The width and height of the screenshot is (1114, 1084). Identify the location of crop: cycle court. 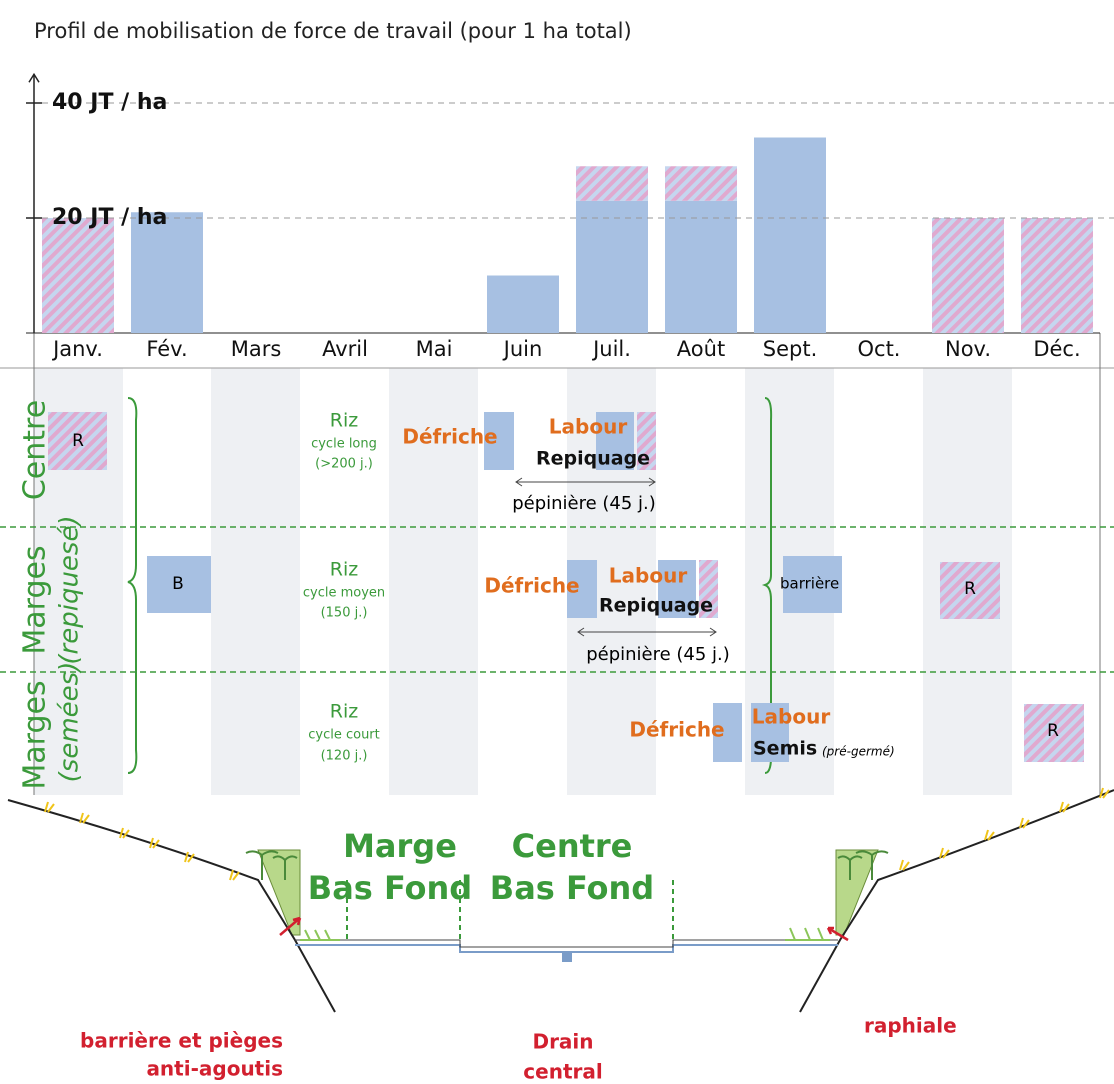
(344, 735).